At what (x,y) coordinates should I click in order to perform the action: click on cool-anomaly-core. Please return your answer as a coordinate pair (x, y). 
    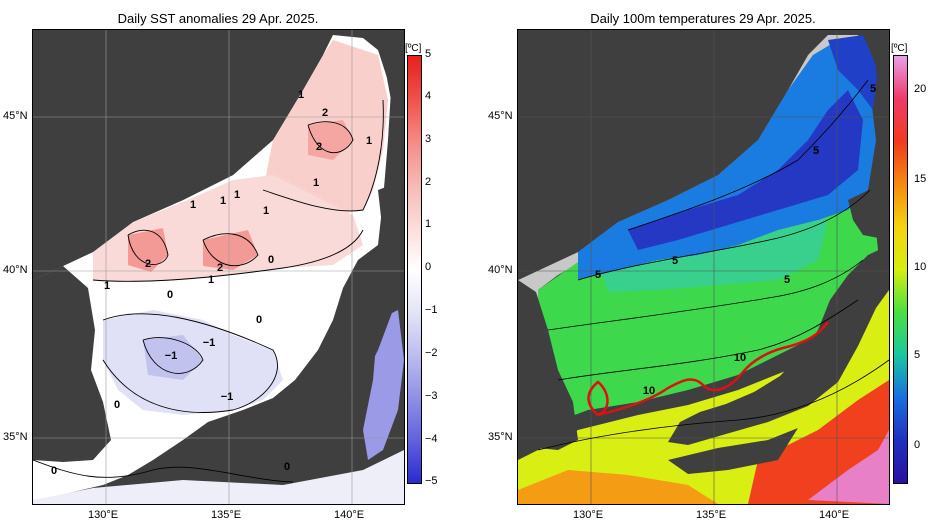
    Looking at the image, I should click on (173, 357).